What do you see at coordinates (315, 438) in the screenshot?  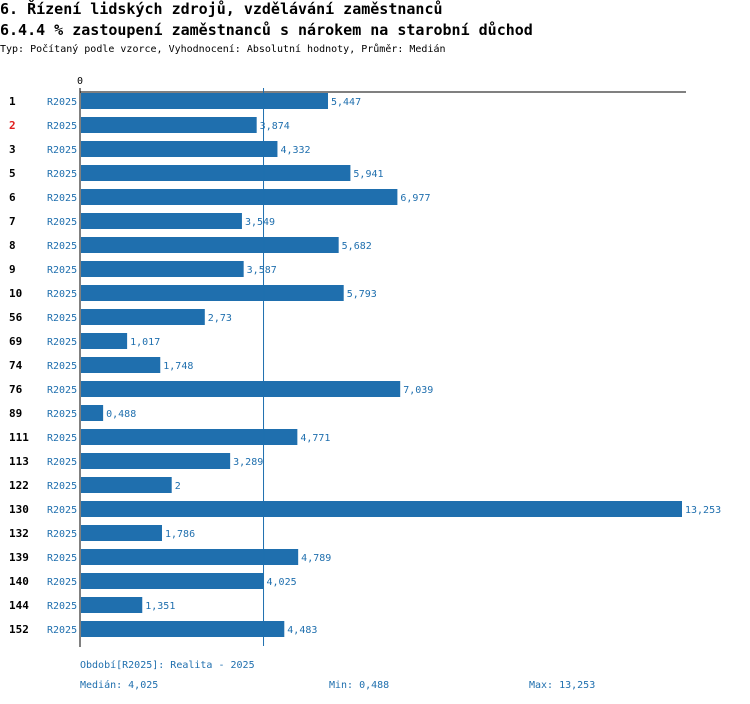 I see `data-label: 4,771` at bounding box center [315, 438].